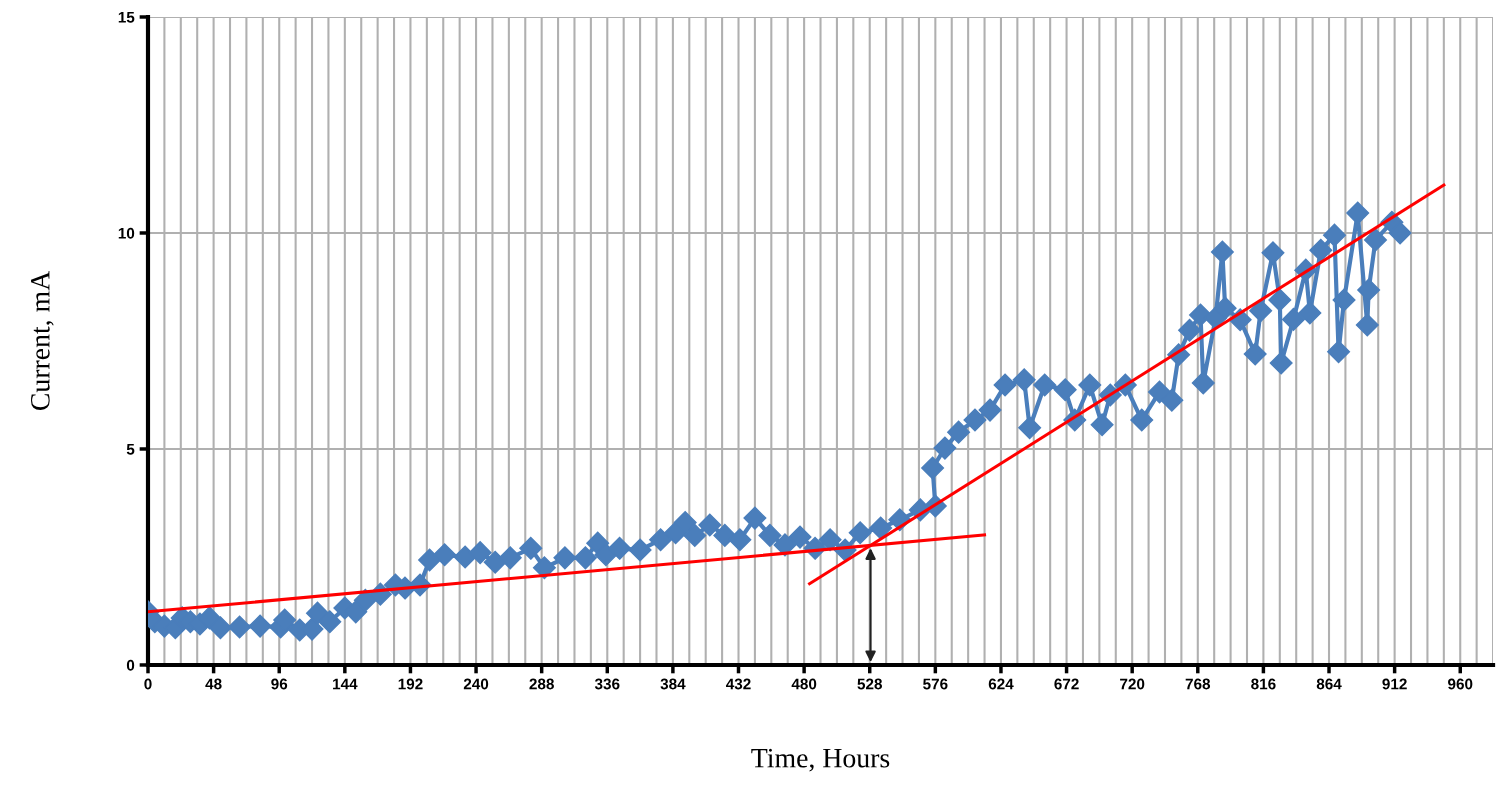 The width and height of the screenshot is (1501, 794). Describe the element at coordinates (126, 233) in the screenshot. I see `y-tick-label: 10` at that location.